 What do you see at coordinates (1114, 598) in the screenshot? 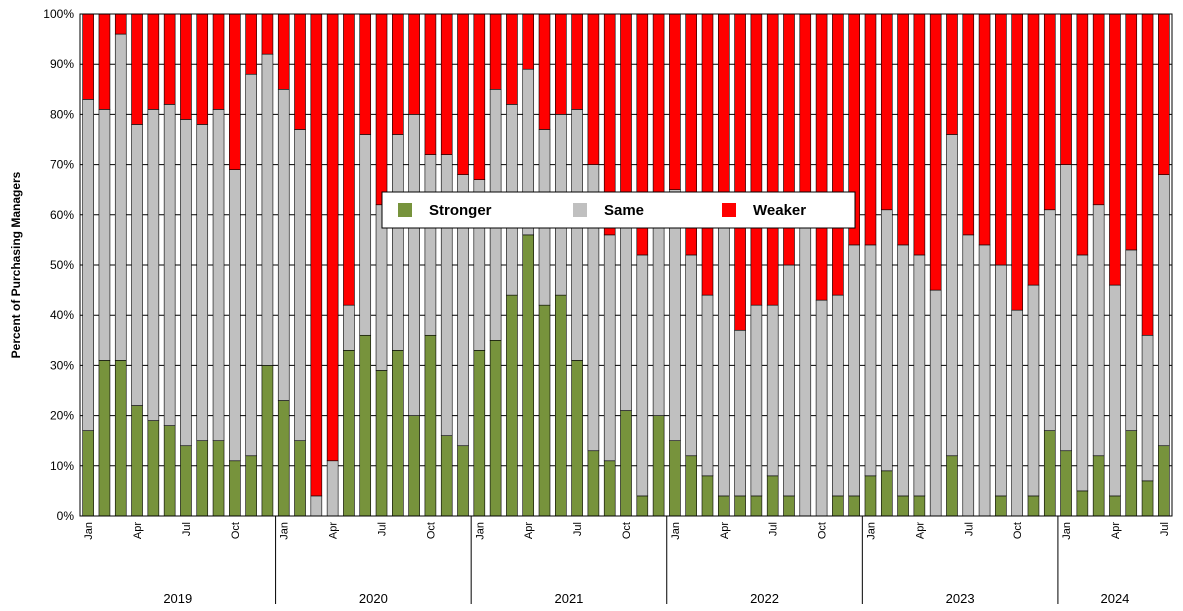
I see `year-label: 2024` at bounding box center [1114, 598].